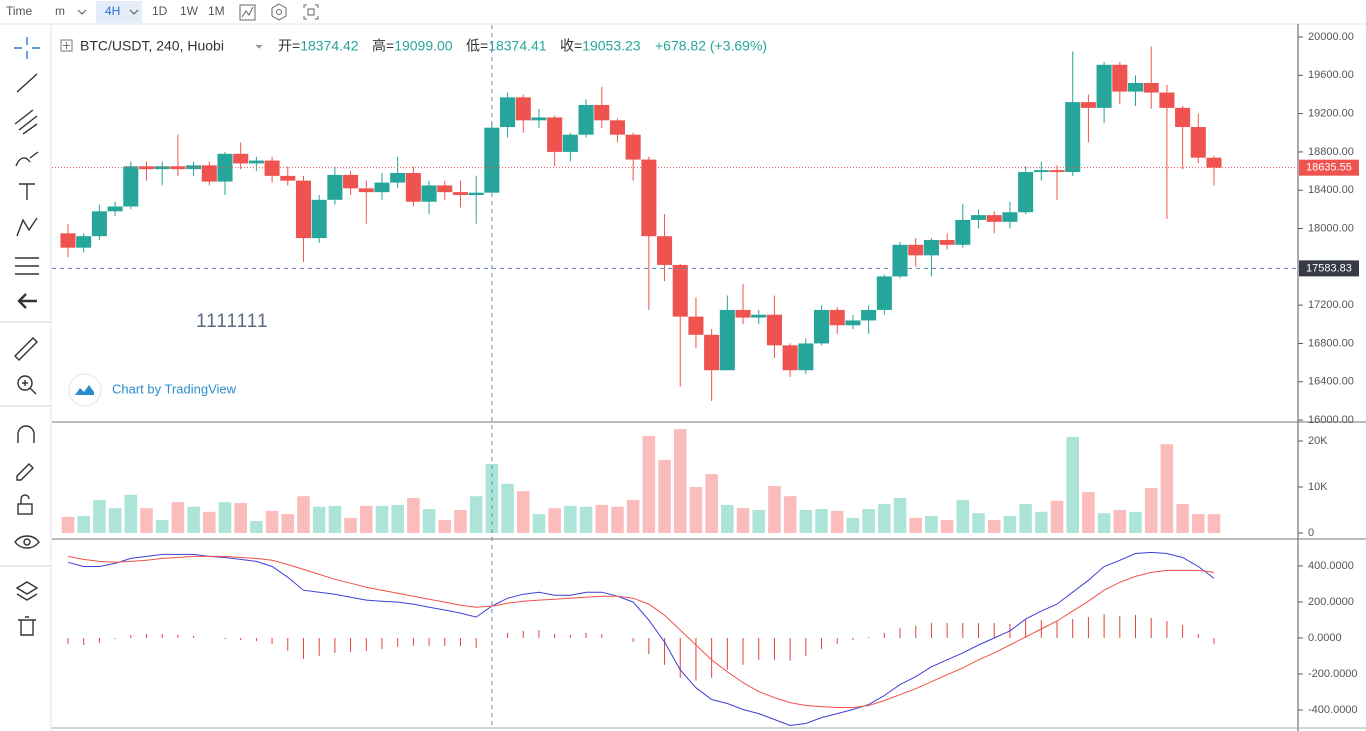 The width and height of the screenshot is (1366, 731). I want to click on settings-icon, so click(279, 12).